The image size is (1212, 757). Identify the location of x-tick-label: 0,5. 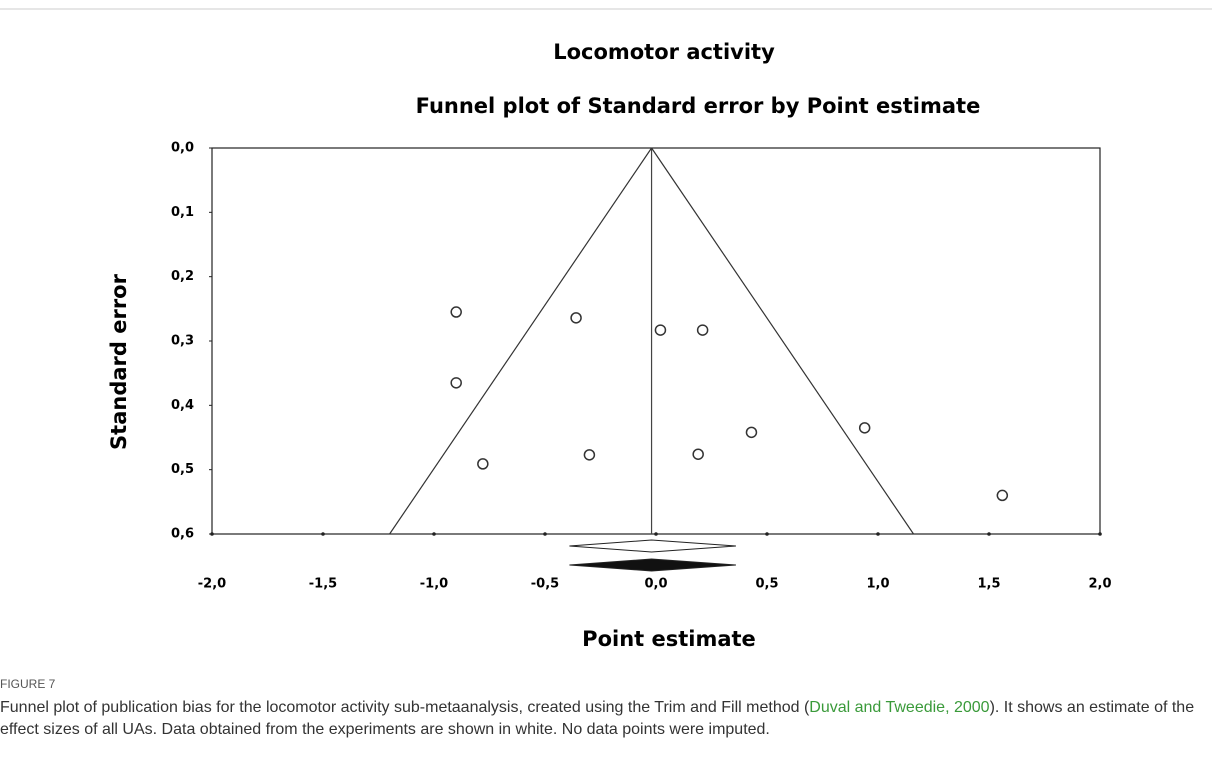
(766, 584).